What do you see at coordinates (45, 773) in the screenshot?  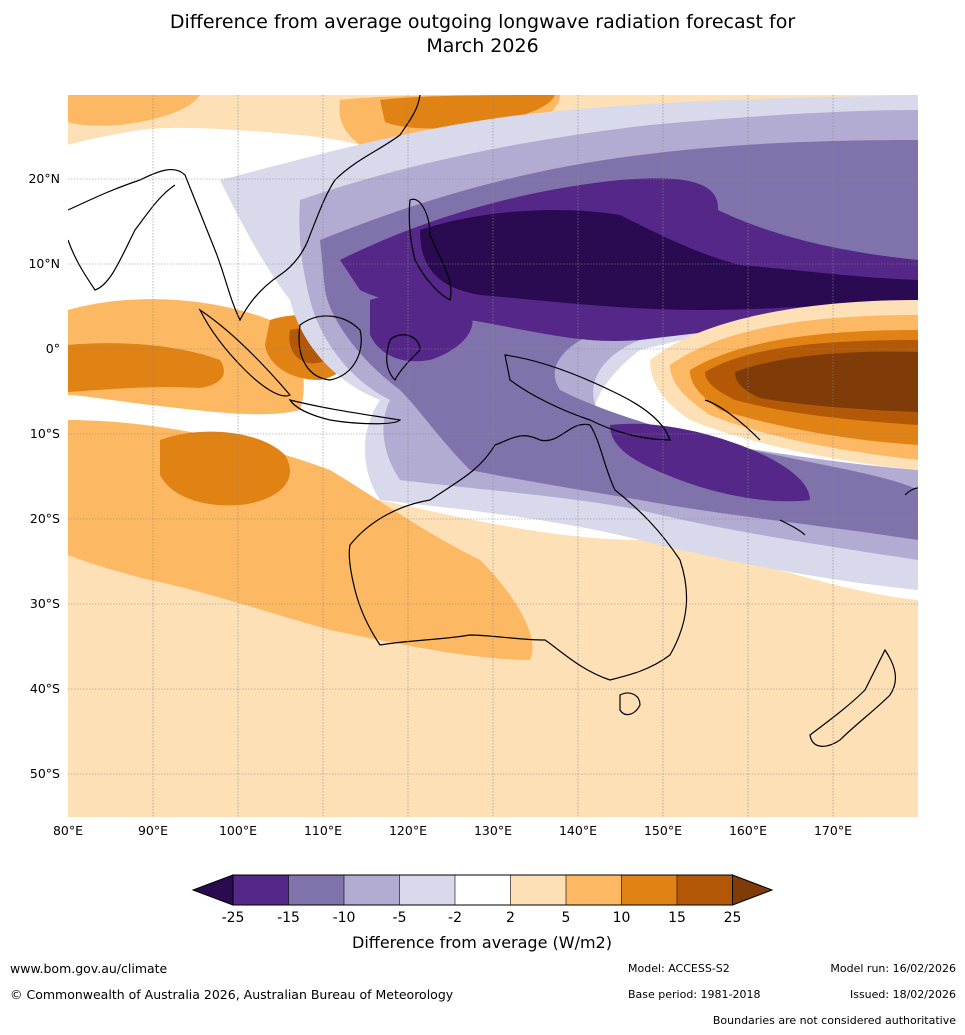 I see `lat-label-50s: 50°S` at bounding box center [45, 773].